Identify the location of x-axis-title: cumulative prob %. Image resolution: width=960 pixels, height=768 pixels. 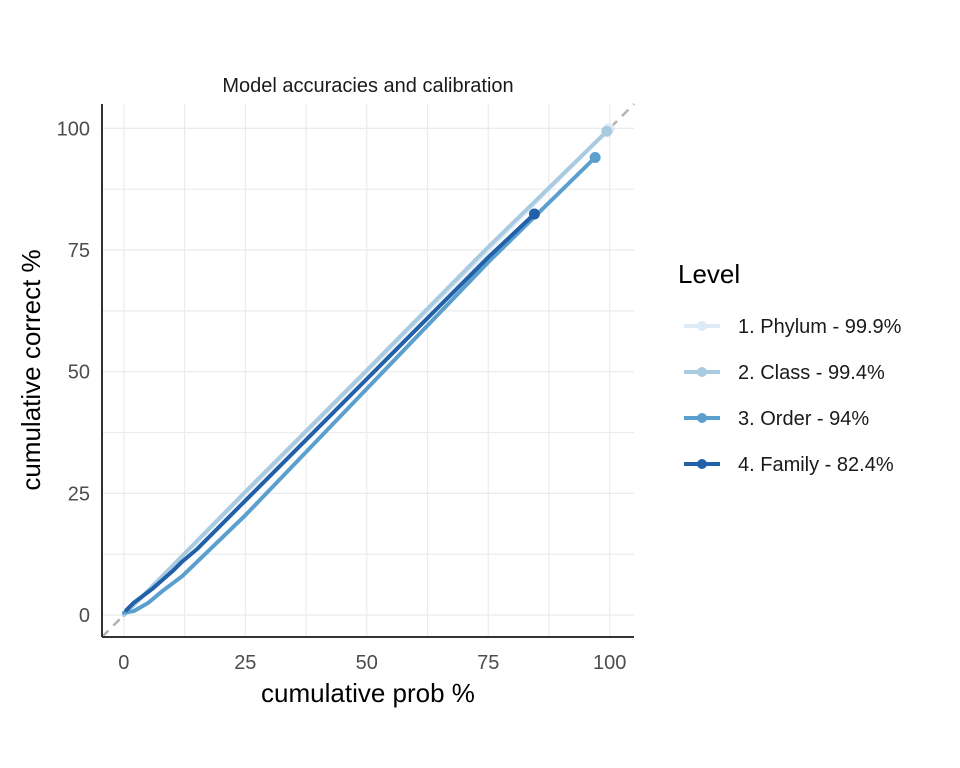
(368, 693).